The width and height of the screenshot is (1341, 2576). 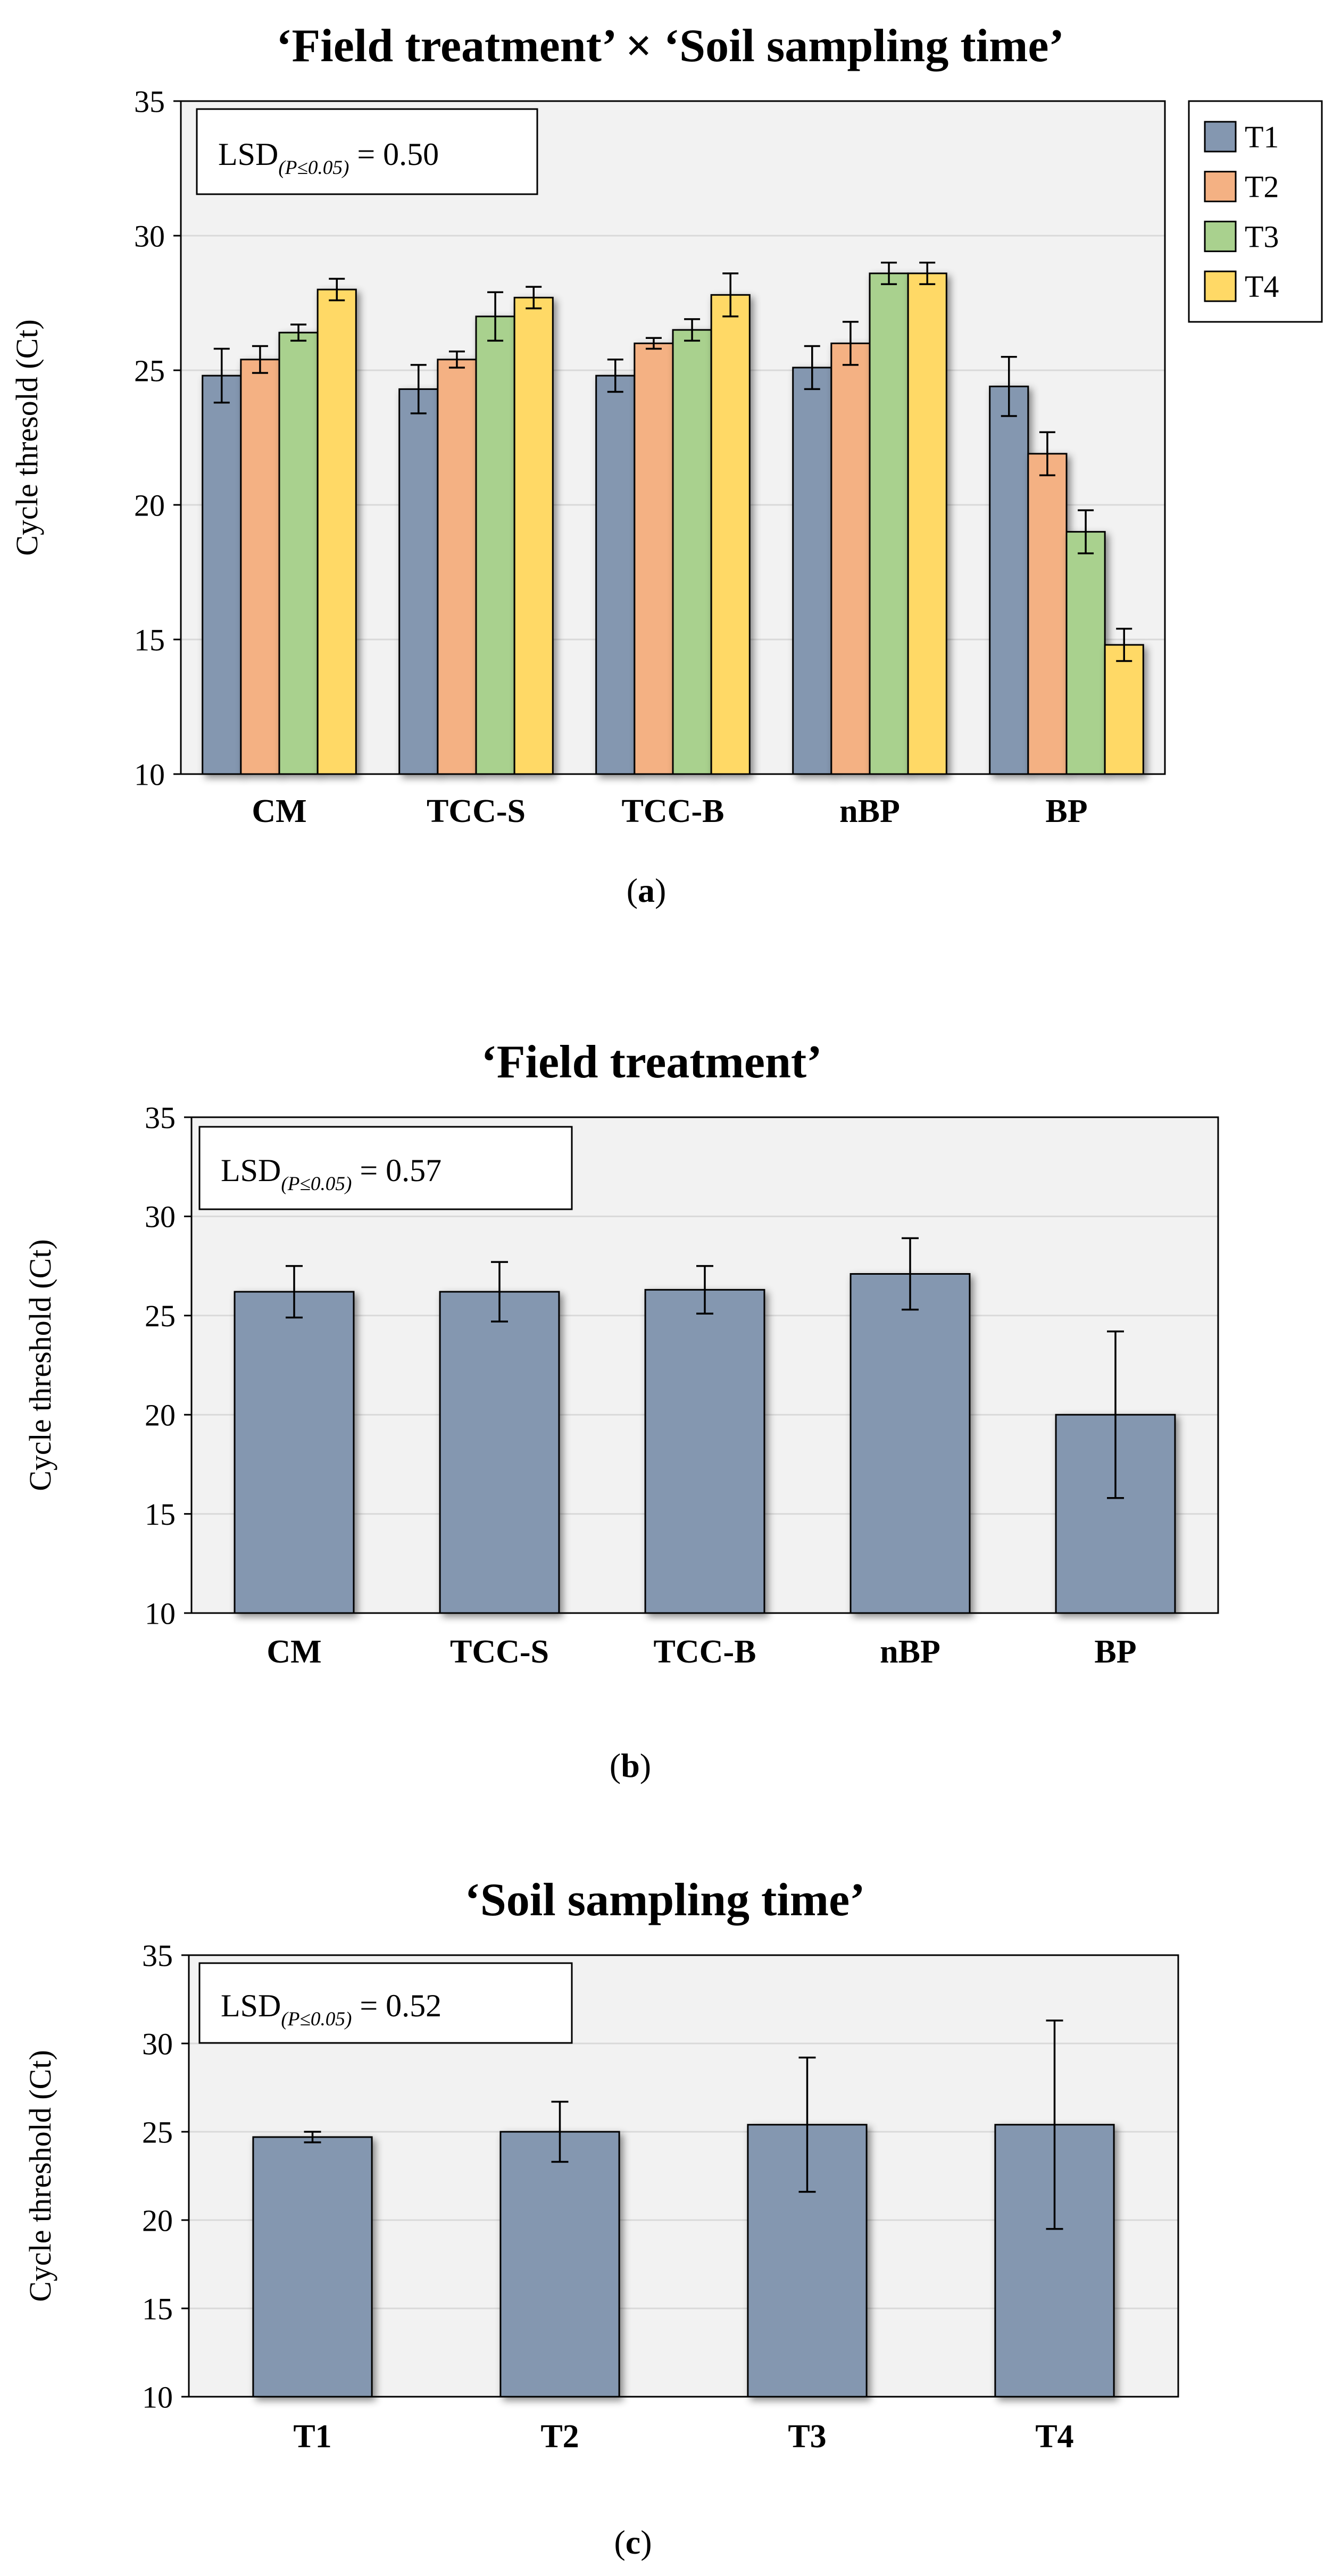 I want to click on figure-caption: (a), so click(x=647, y=890).